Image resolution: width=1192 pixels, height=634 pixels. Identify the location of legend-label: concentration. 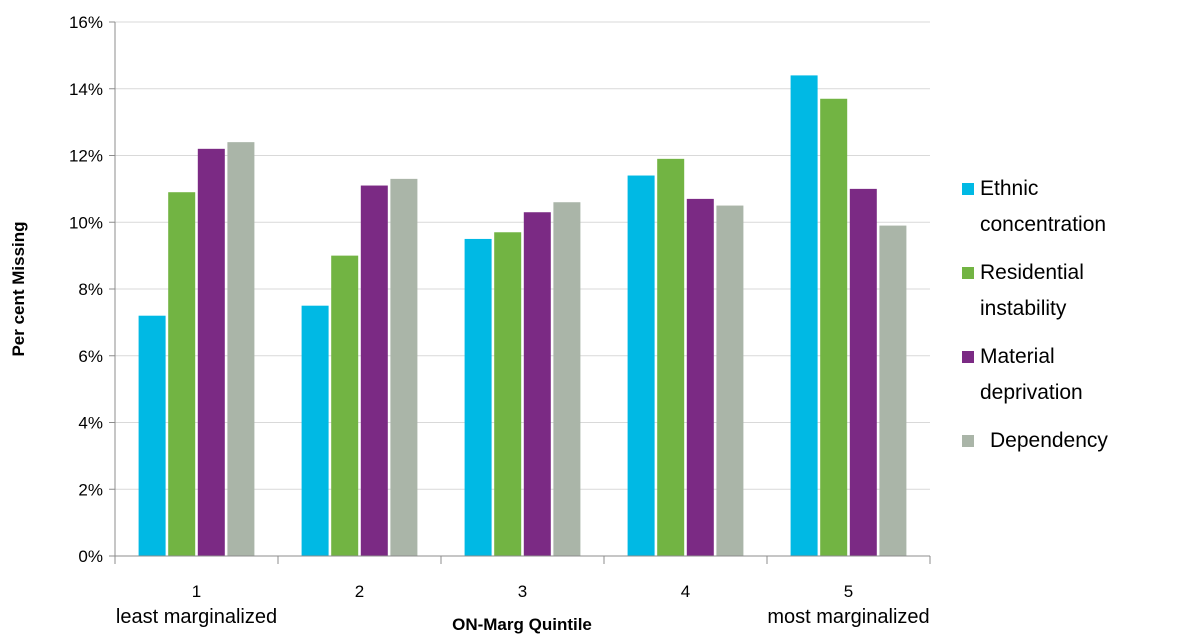
(1043, 224).